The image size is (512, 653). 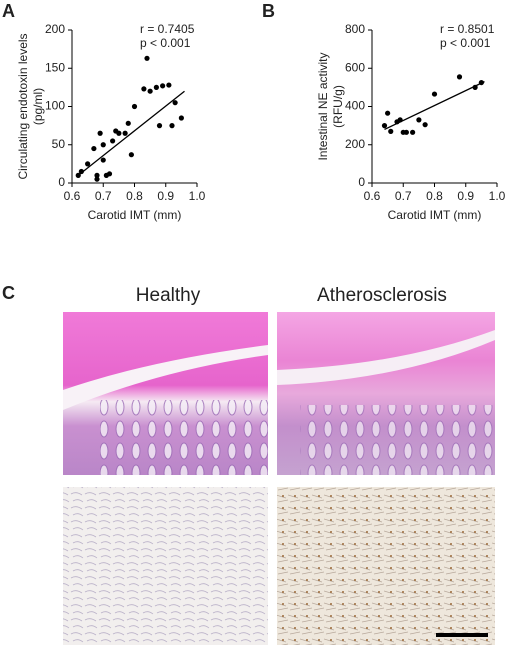 I want to click on y-tick-label: 50, so click(x=59, y=144).